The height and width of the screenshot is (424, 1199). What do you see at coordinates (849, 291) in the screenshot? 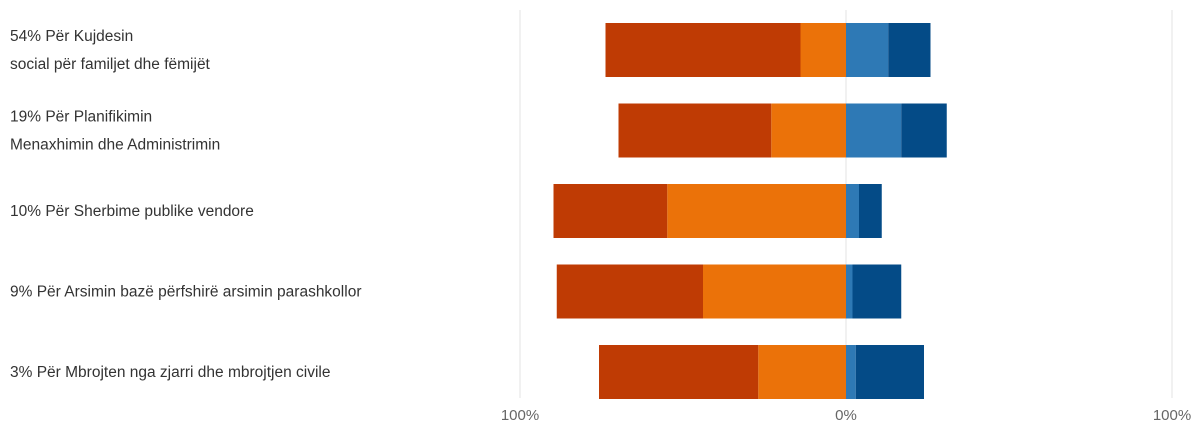
I see `bar-segment-row3-series2` at bounding box center [849, 291].